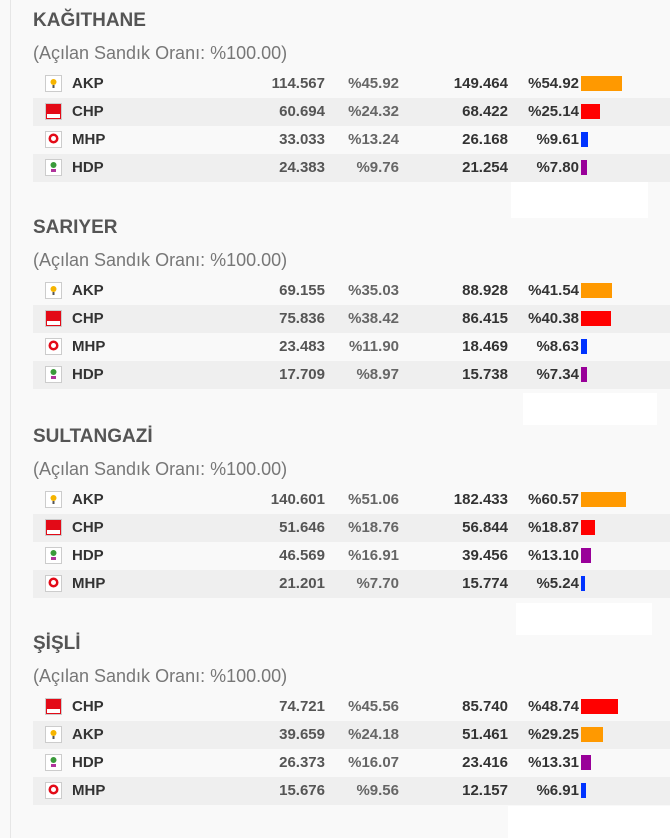 The height and width of the screenshot is (838, 670). I want to click on previous-votes: 74.721, so click(302, 706).